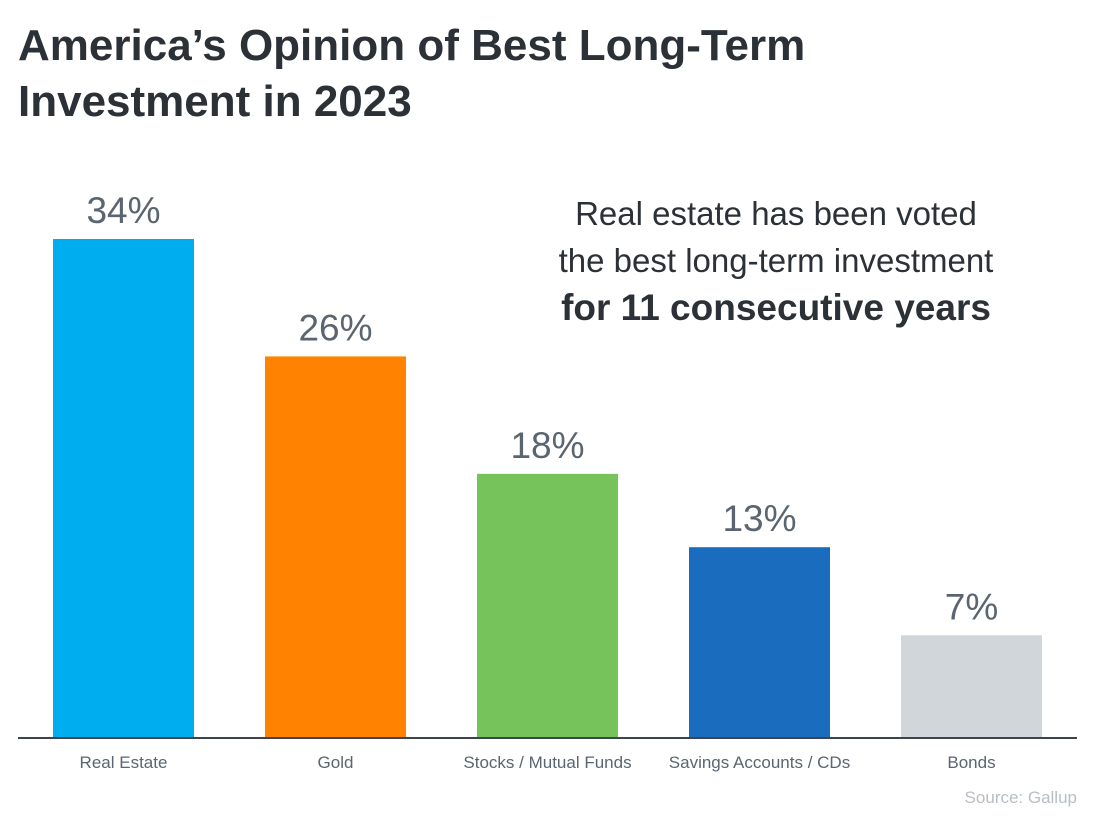 The image size is (1101, 827). What do you see at coordinates (971, 762) in the screenshot?
I see `category-label-4: Bonds` at bounding box center [971, 762].